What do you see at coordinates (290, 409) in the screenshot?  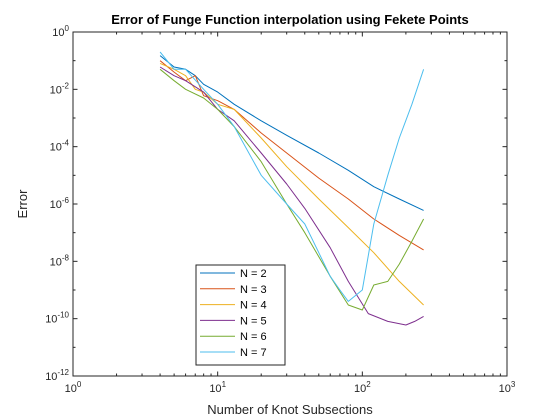 I see `x-axis-label: Number of Knot Subsections` at bounding box center [290, 409].